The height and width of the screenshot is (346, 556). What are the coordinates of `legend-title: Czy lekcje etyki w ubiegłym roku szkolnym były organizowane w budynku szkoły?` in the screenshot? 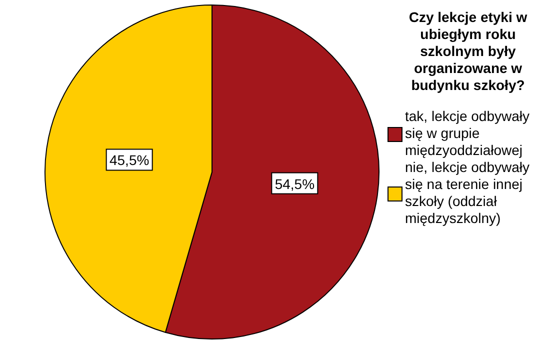 It's located at (468, 51).